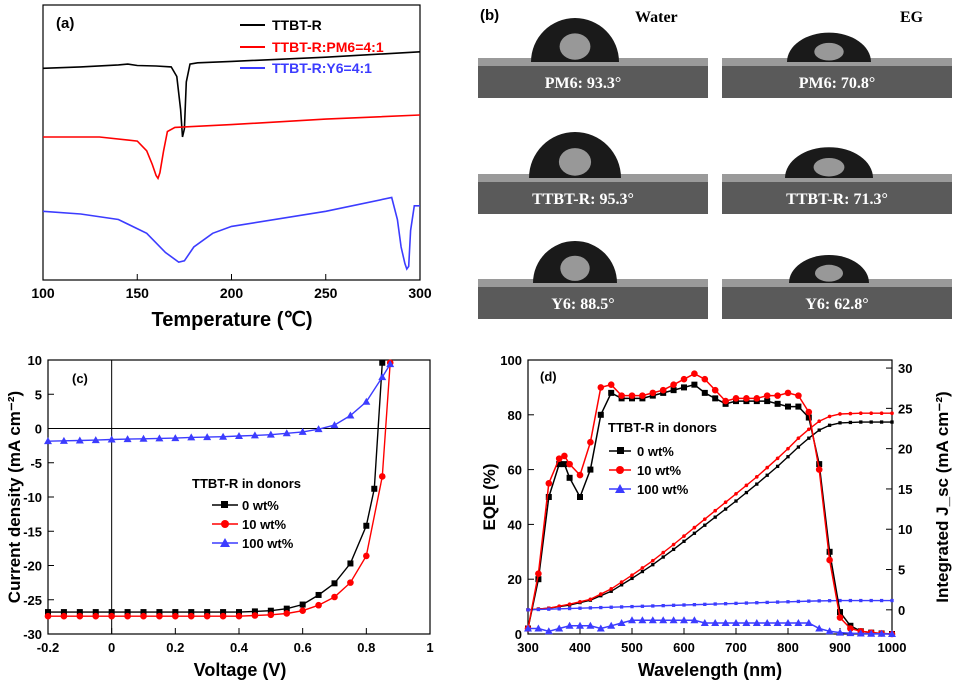 This screenshot has height=686, width=955. What do you see at coordinates (36, 463) in the screenshot?
I see `ytick-label-c: -5` at bounding box center [36, 463].